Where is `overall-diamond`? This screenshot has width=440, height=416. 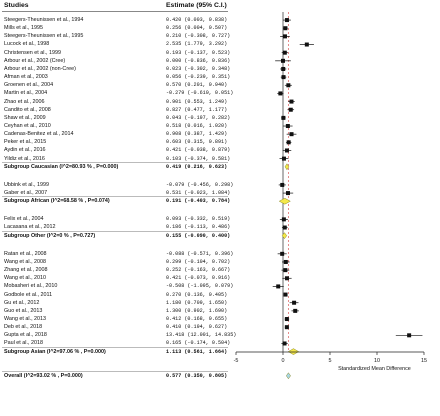 overall-diamond is located at coordinates (288, 376).